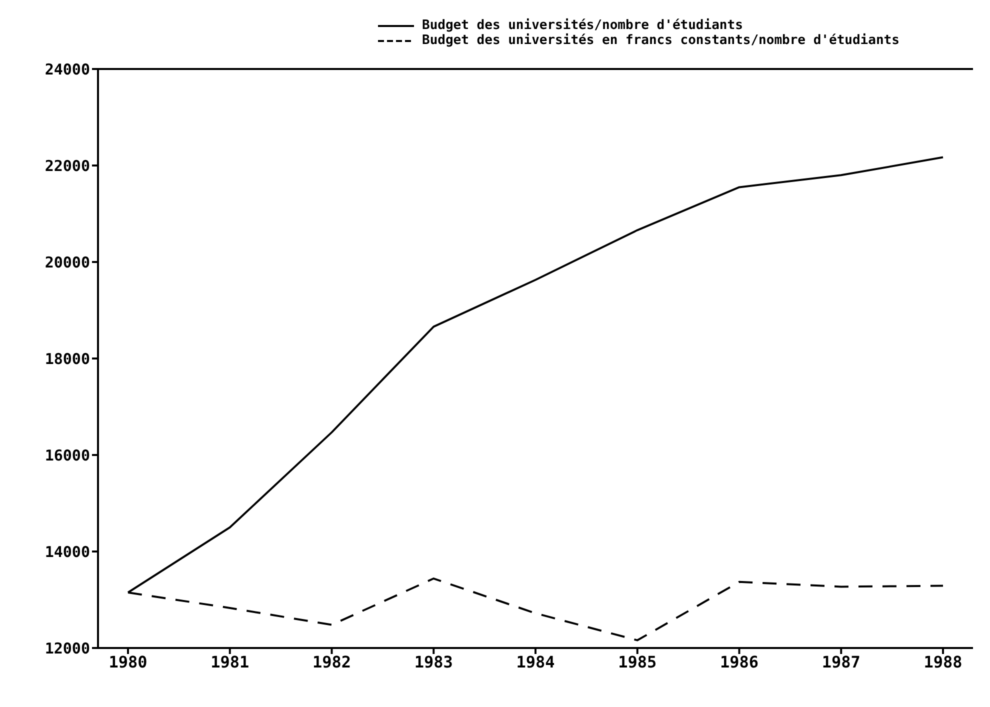 The width and height of the screenshot is (990, 707). I want to click on y-tick-label: 18000, so click(67, 359).